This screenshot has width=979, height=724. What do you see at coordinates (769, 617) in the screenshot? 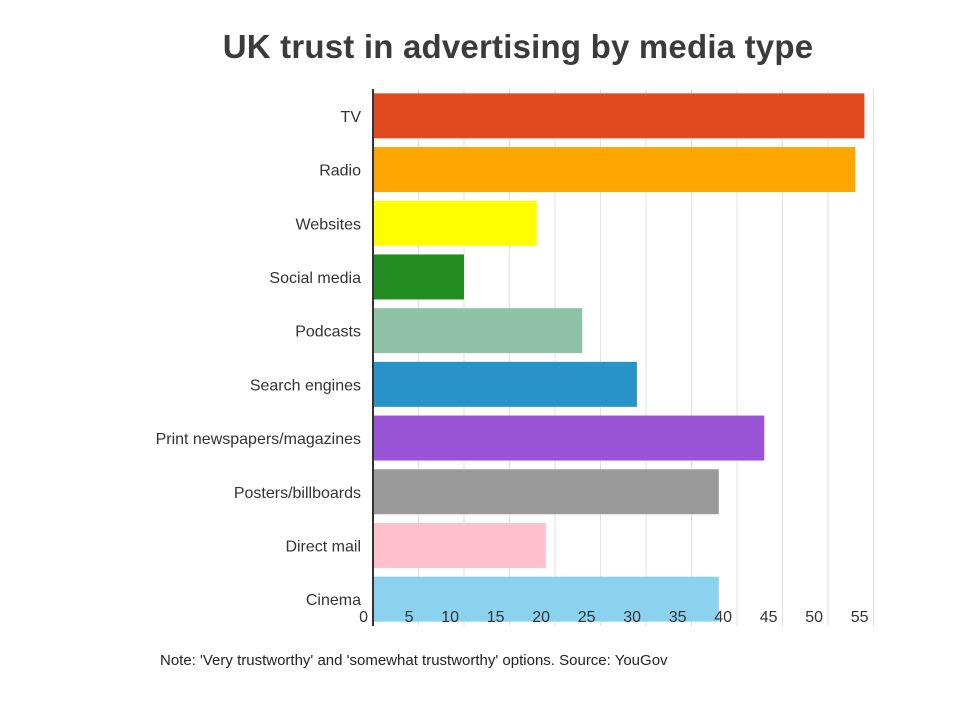
I see `x-tick-label: 45` at bounding box center [769, 617].